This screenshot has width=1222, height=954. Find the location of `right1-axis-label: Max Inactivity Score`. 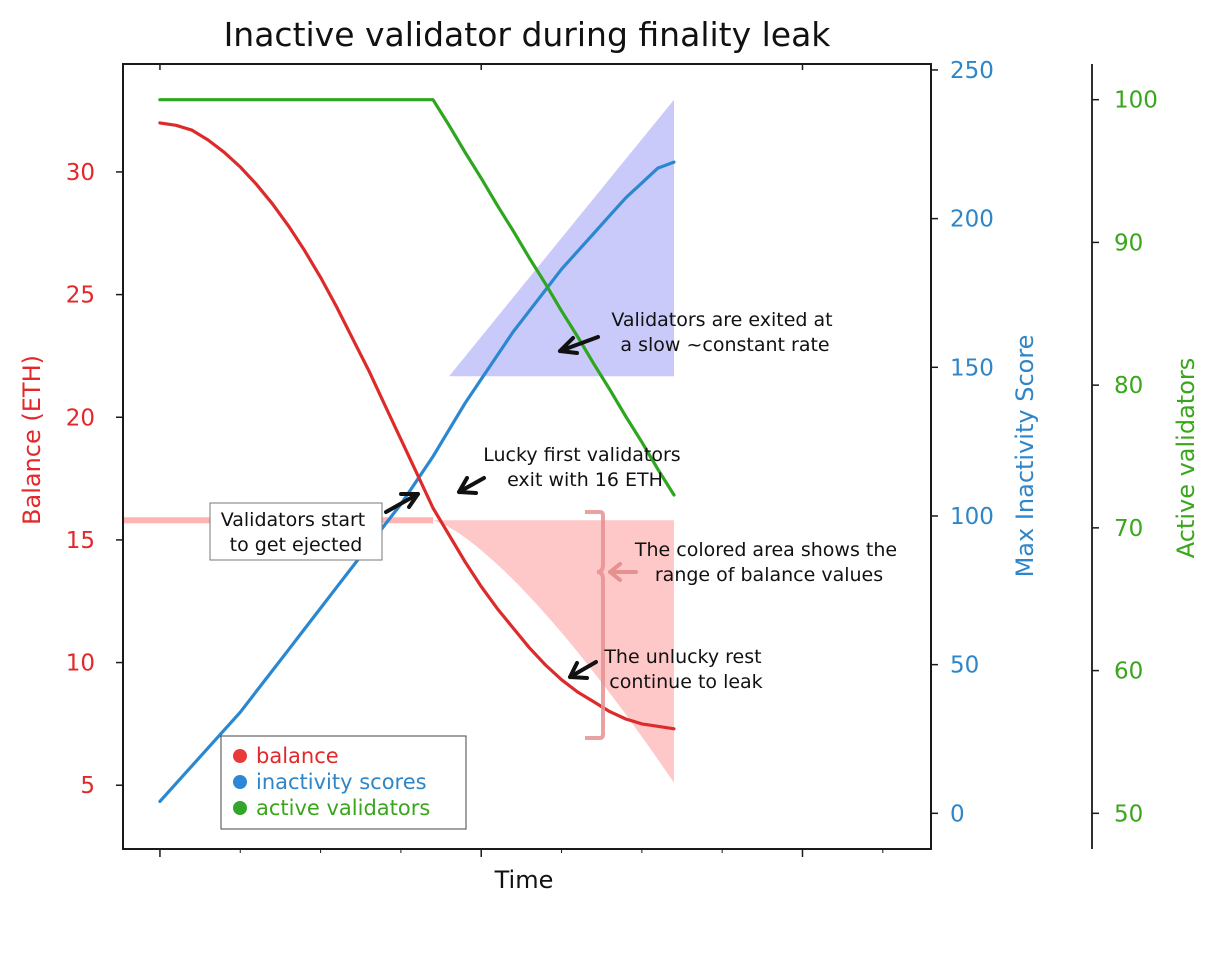

right1-axis-label: Max Inactivity Score is located at coordinates (1025, 456).